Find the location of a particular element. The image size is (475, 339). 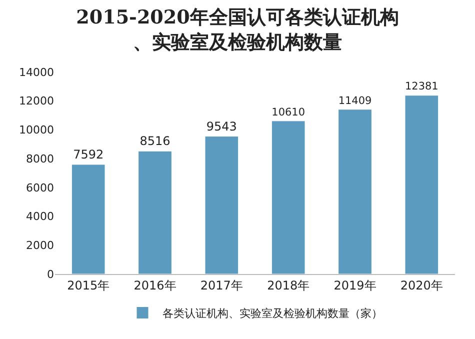

data-label: 11409 is located at coordinates (355, 100).